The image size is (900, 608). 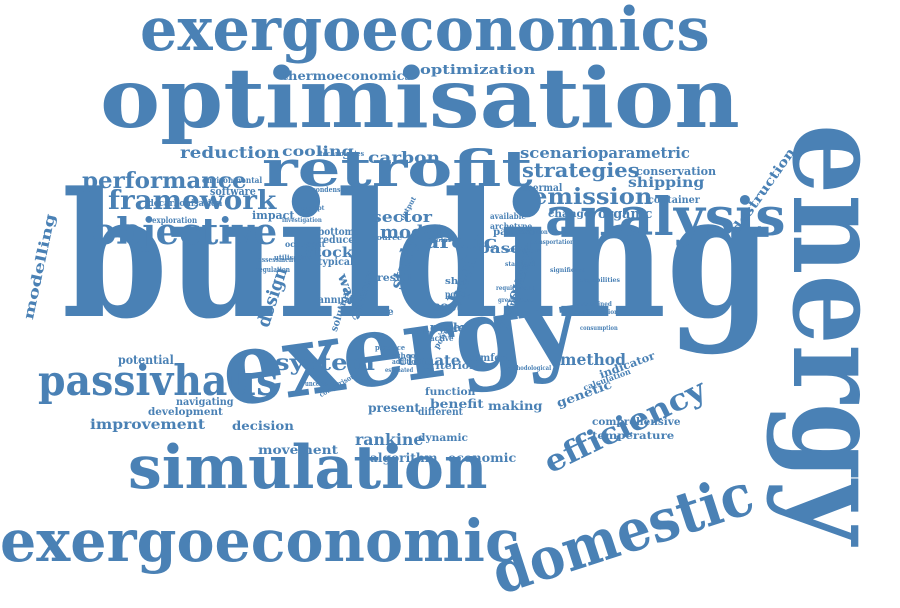 What do you see at coordinates (175, 220) in the screenshot?
I see `word-exploration: exploration` at bounding box center [175, 220].